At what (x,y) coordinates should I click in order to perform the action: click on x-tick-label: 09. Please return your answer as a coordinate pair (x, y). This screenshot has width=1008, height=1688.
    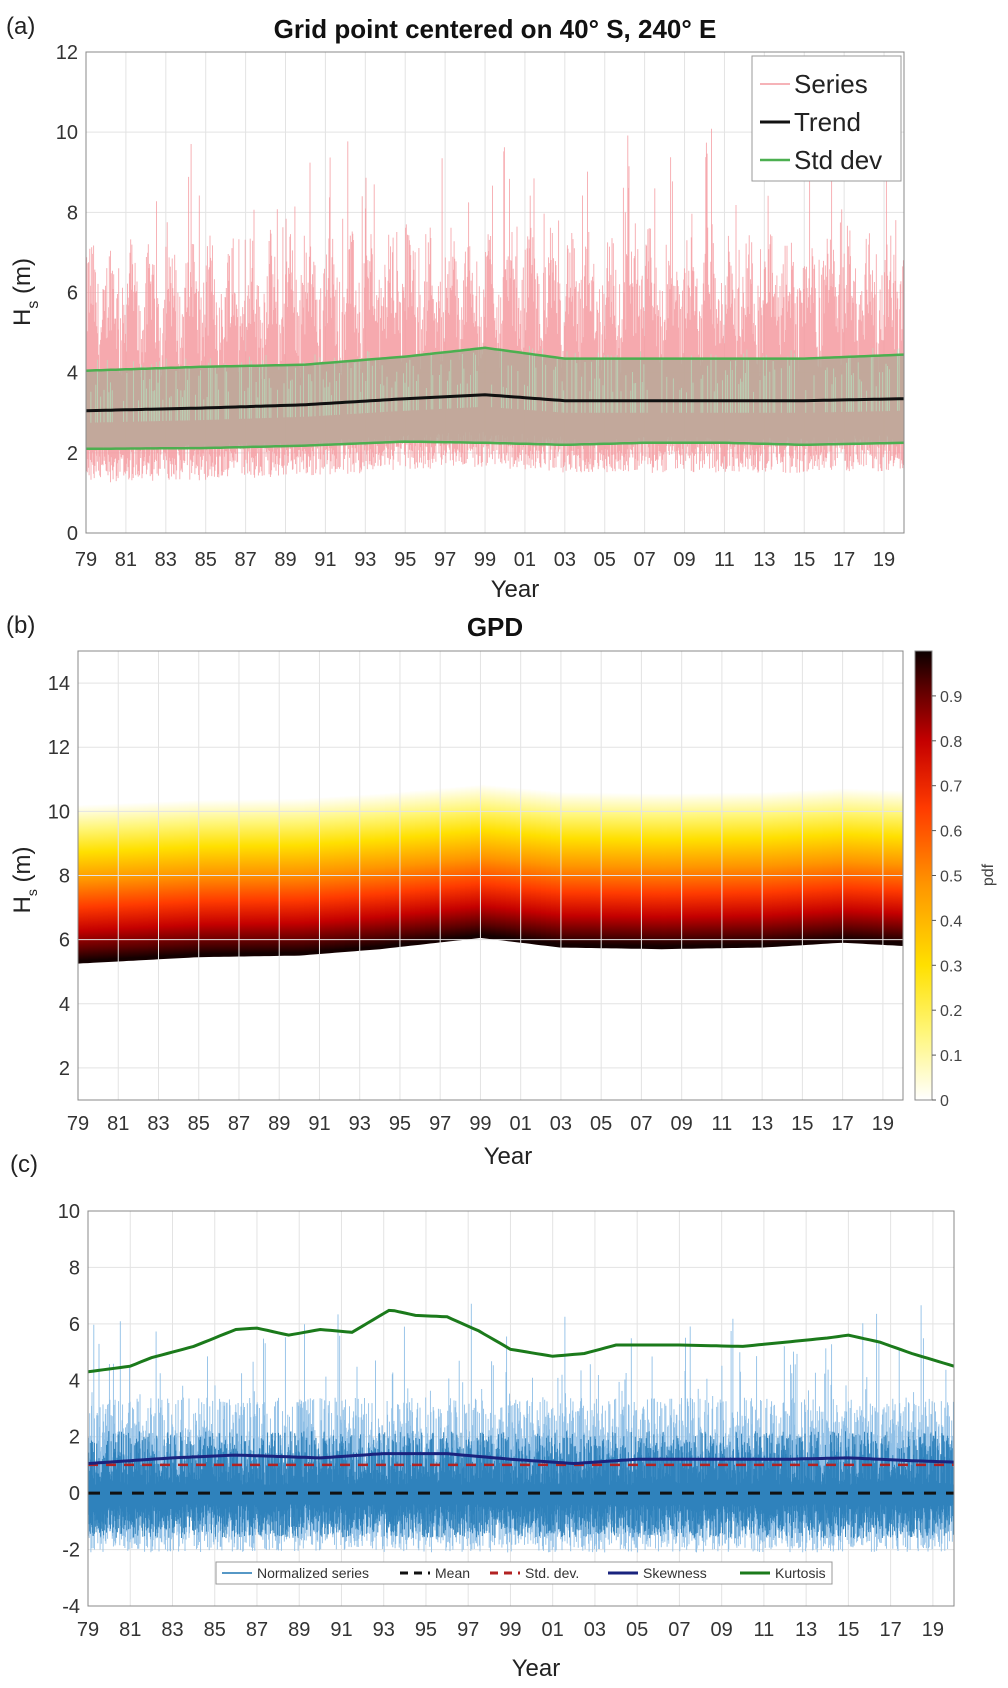
    Looking at the image, I should click on (722, 1630).